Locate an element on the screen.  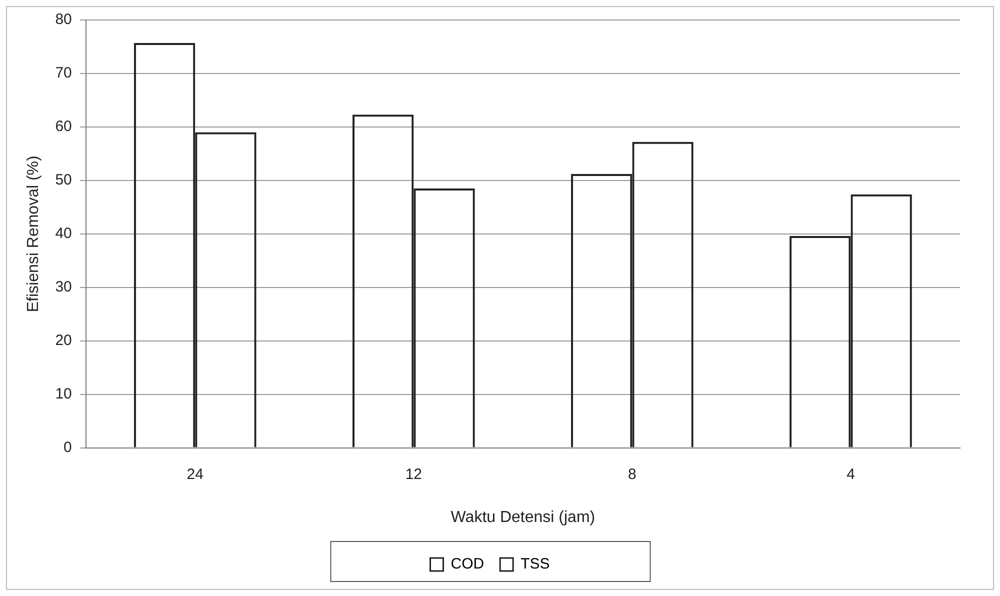
legend-label: COD is located at coordinates (467, 564).